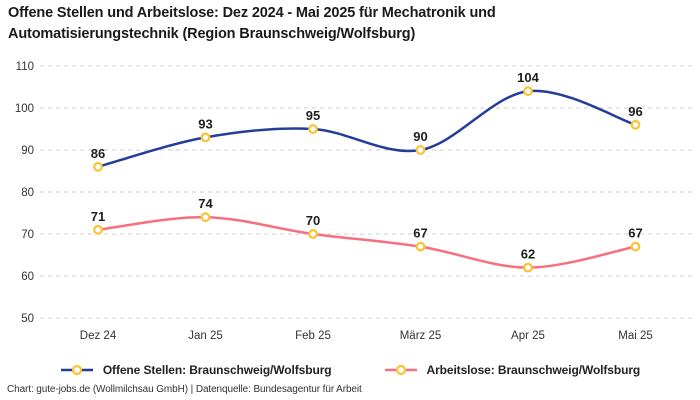  Describe the element at coordinates (205, 203) in the screenshot. I see `data-point-value-label: 74` at that location.